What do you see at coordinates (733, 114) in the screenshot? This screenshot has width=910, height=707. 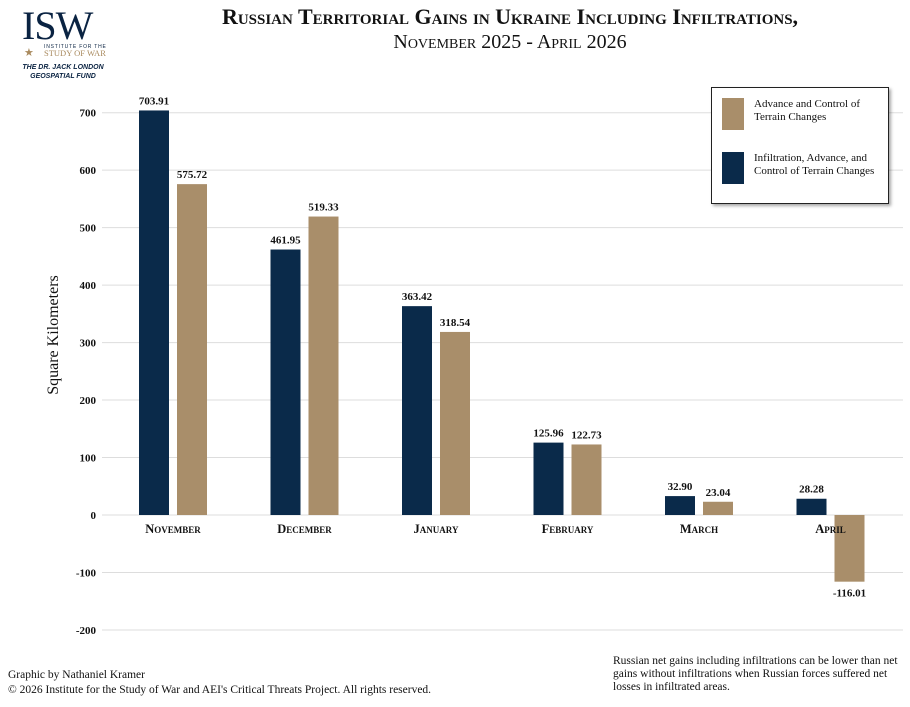 I see `legend-swatch-advance` at bounding box center [733, 114].